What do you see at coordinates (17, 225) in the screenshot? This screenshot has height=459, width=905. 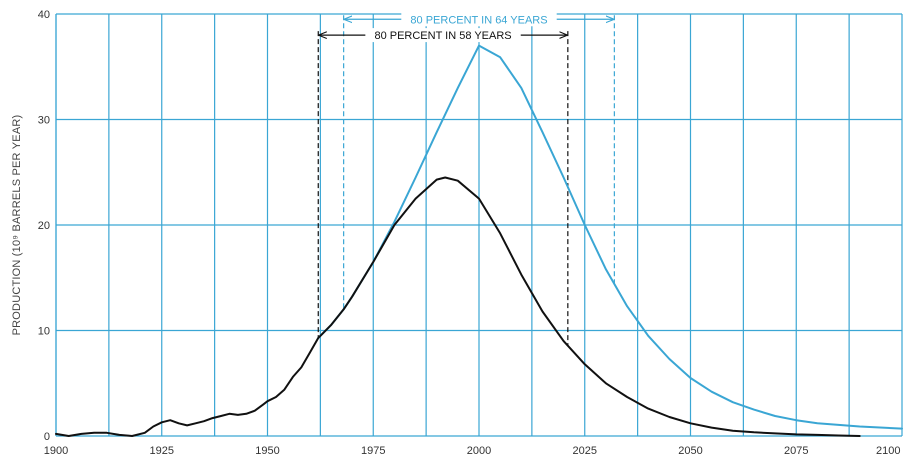 I see `y-axis-label: PRODUCTION (10⁹ BARRELS PER YEAR)` at bounding box center [17, 225].